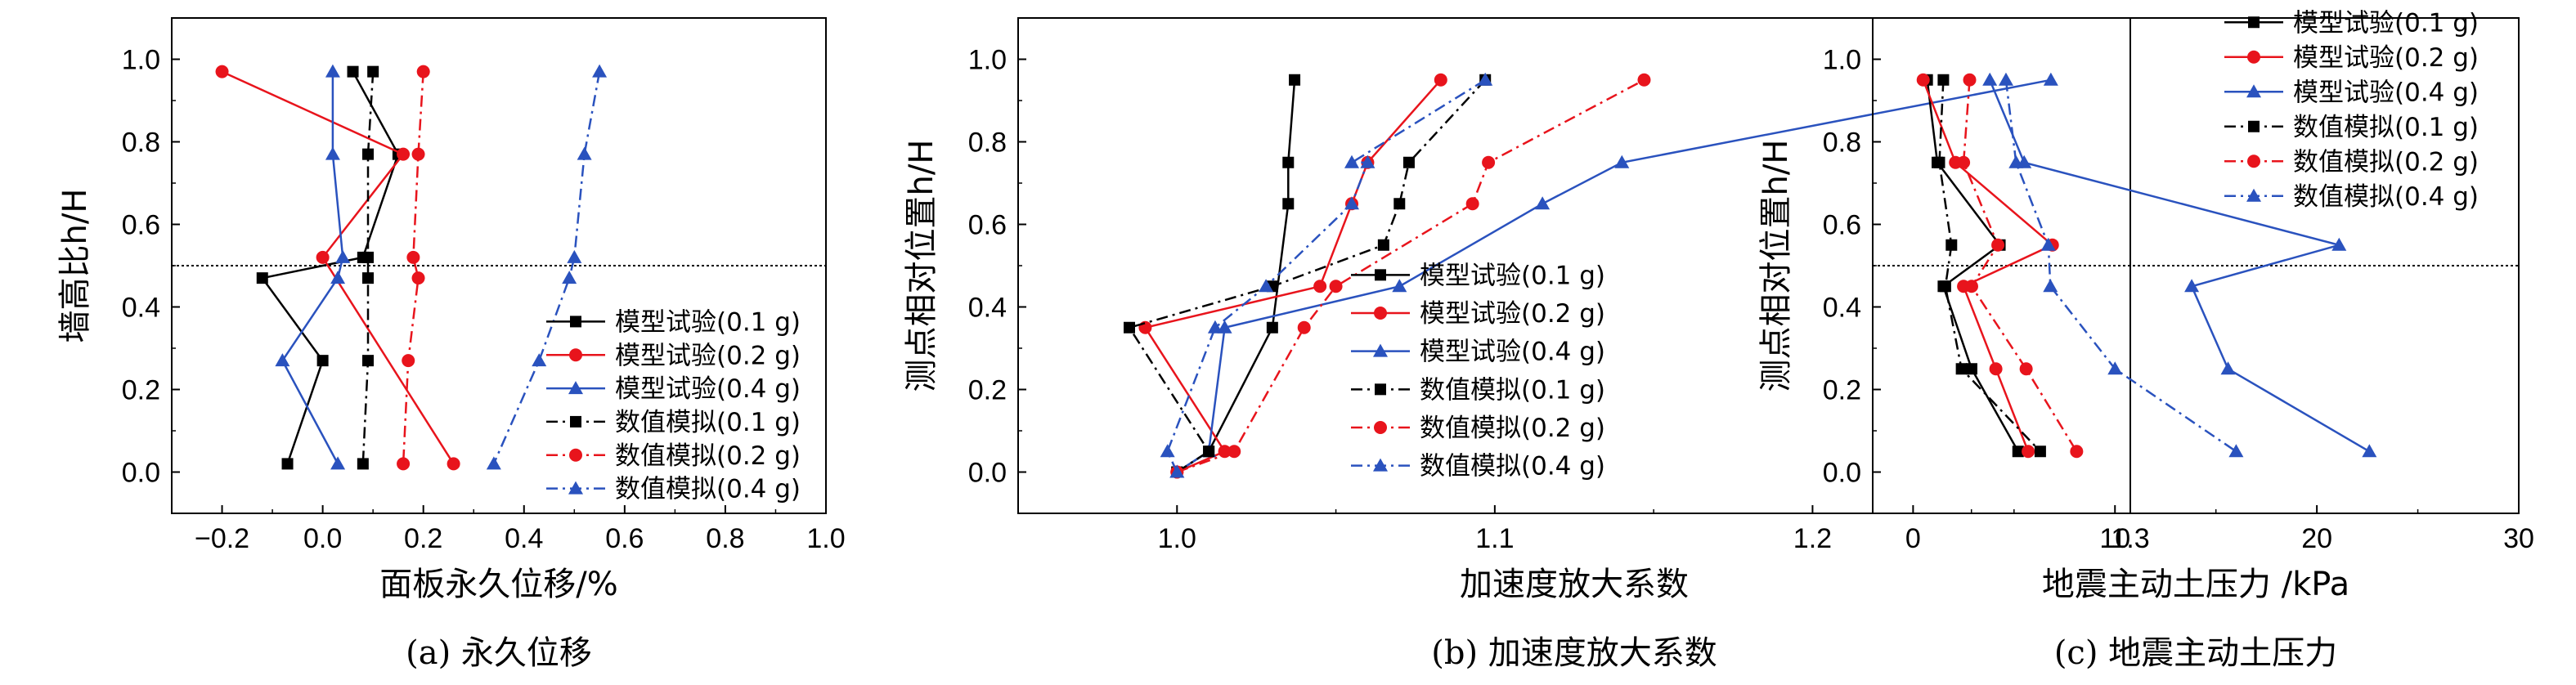  What do you see at coordinates (725, 538) in the screenshot?
I see `x-tick-label: 0.8` at bounding box center [725, 538].